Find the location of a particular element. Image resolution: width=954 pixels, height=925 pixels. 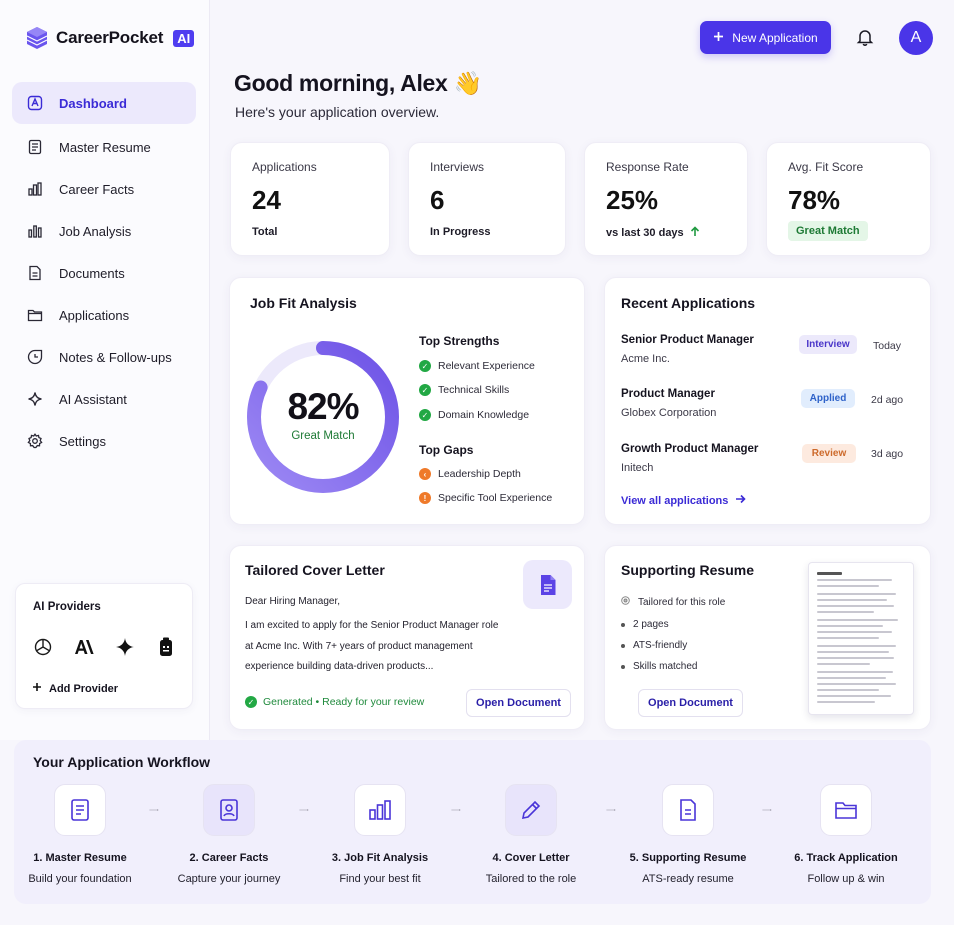

sidebar-item-career-facts: Career Facts is located at coordinates (104, 189).